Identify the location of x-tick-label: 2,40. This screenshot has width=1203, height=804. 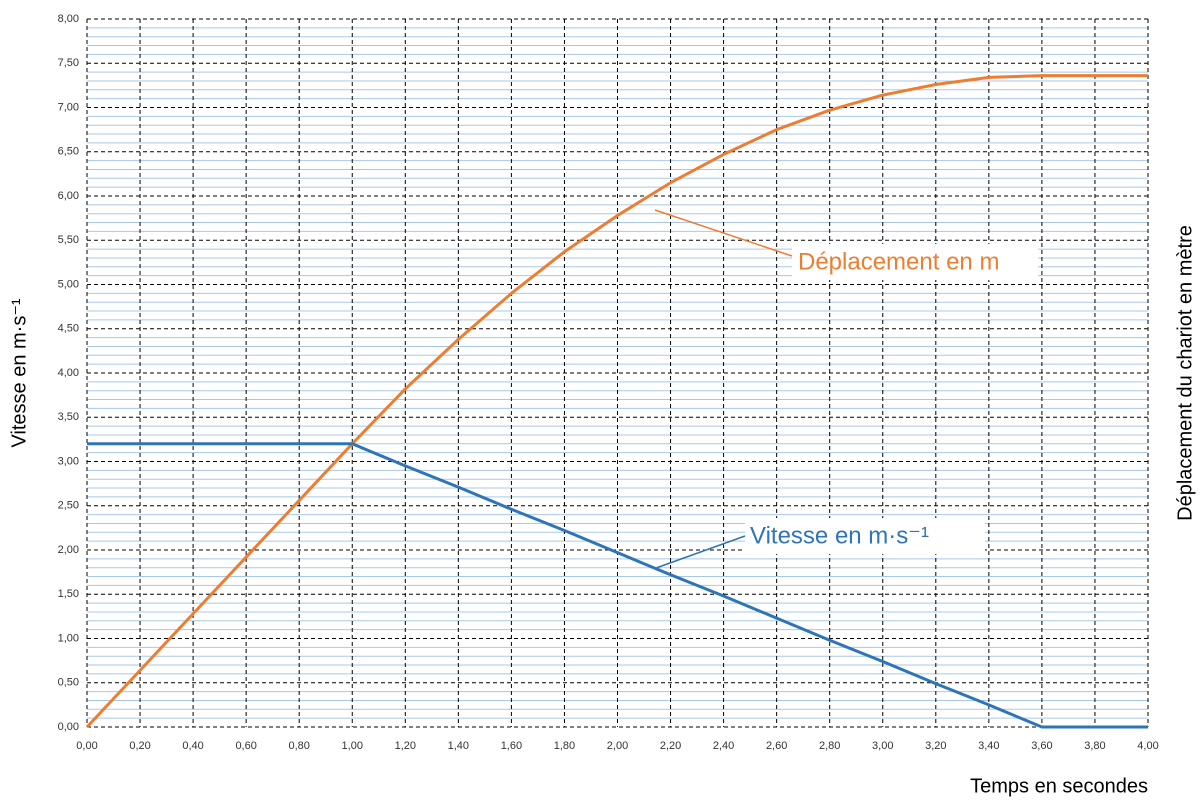
(723, 746).